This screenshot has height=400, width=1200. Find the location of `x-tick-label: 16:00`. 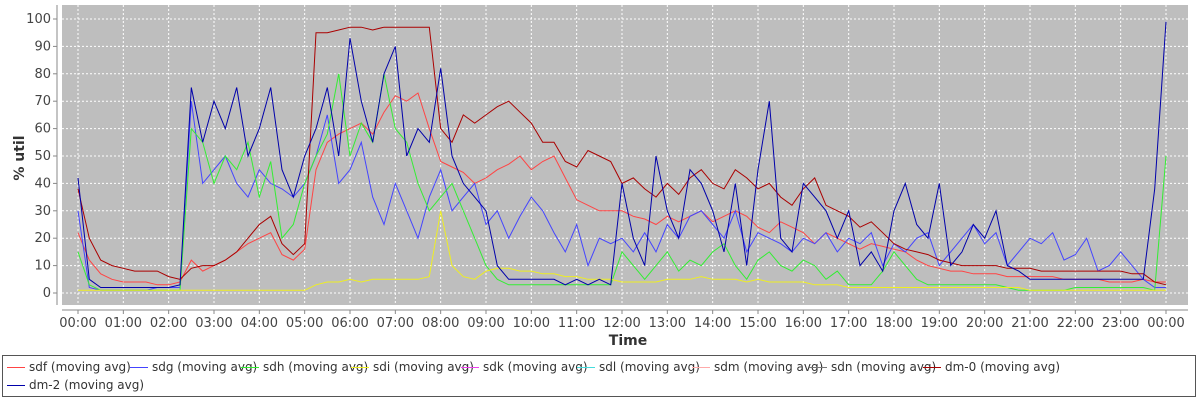

x-tick-label: 16:00 is located at coordinates (803, 323).